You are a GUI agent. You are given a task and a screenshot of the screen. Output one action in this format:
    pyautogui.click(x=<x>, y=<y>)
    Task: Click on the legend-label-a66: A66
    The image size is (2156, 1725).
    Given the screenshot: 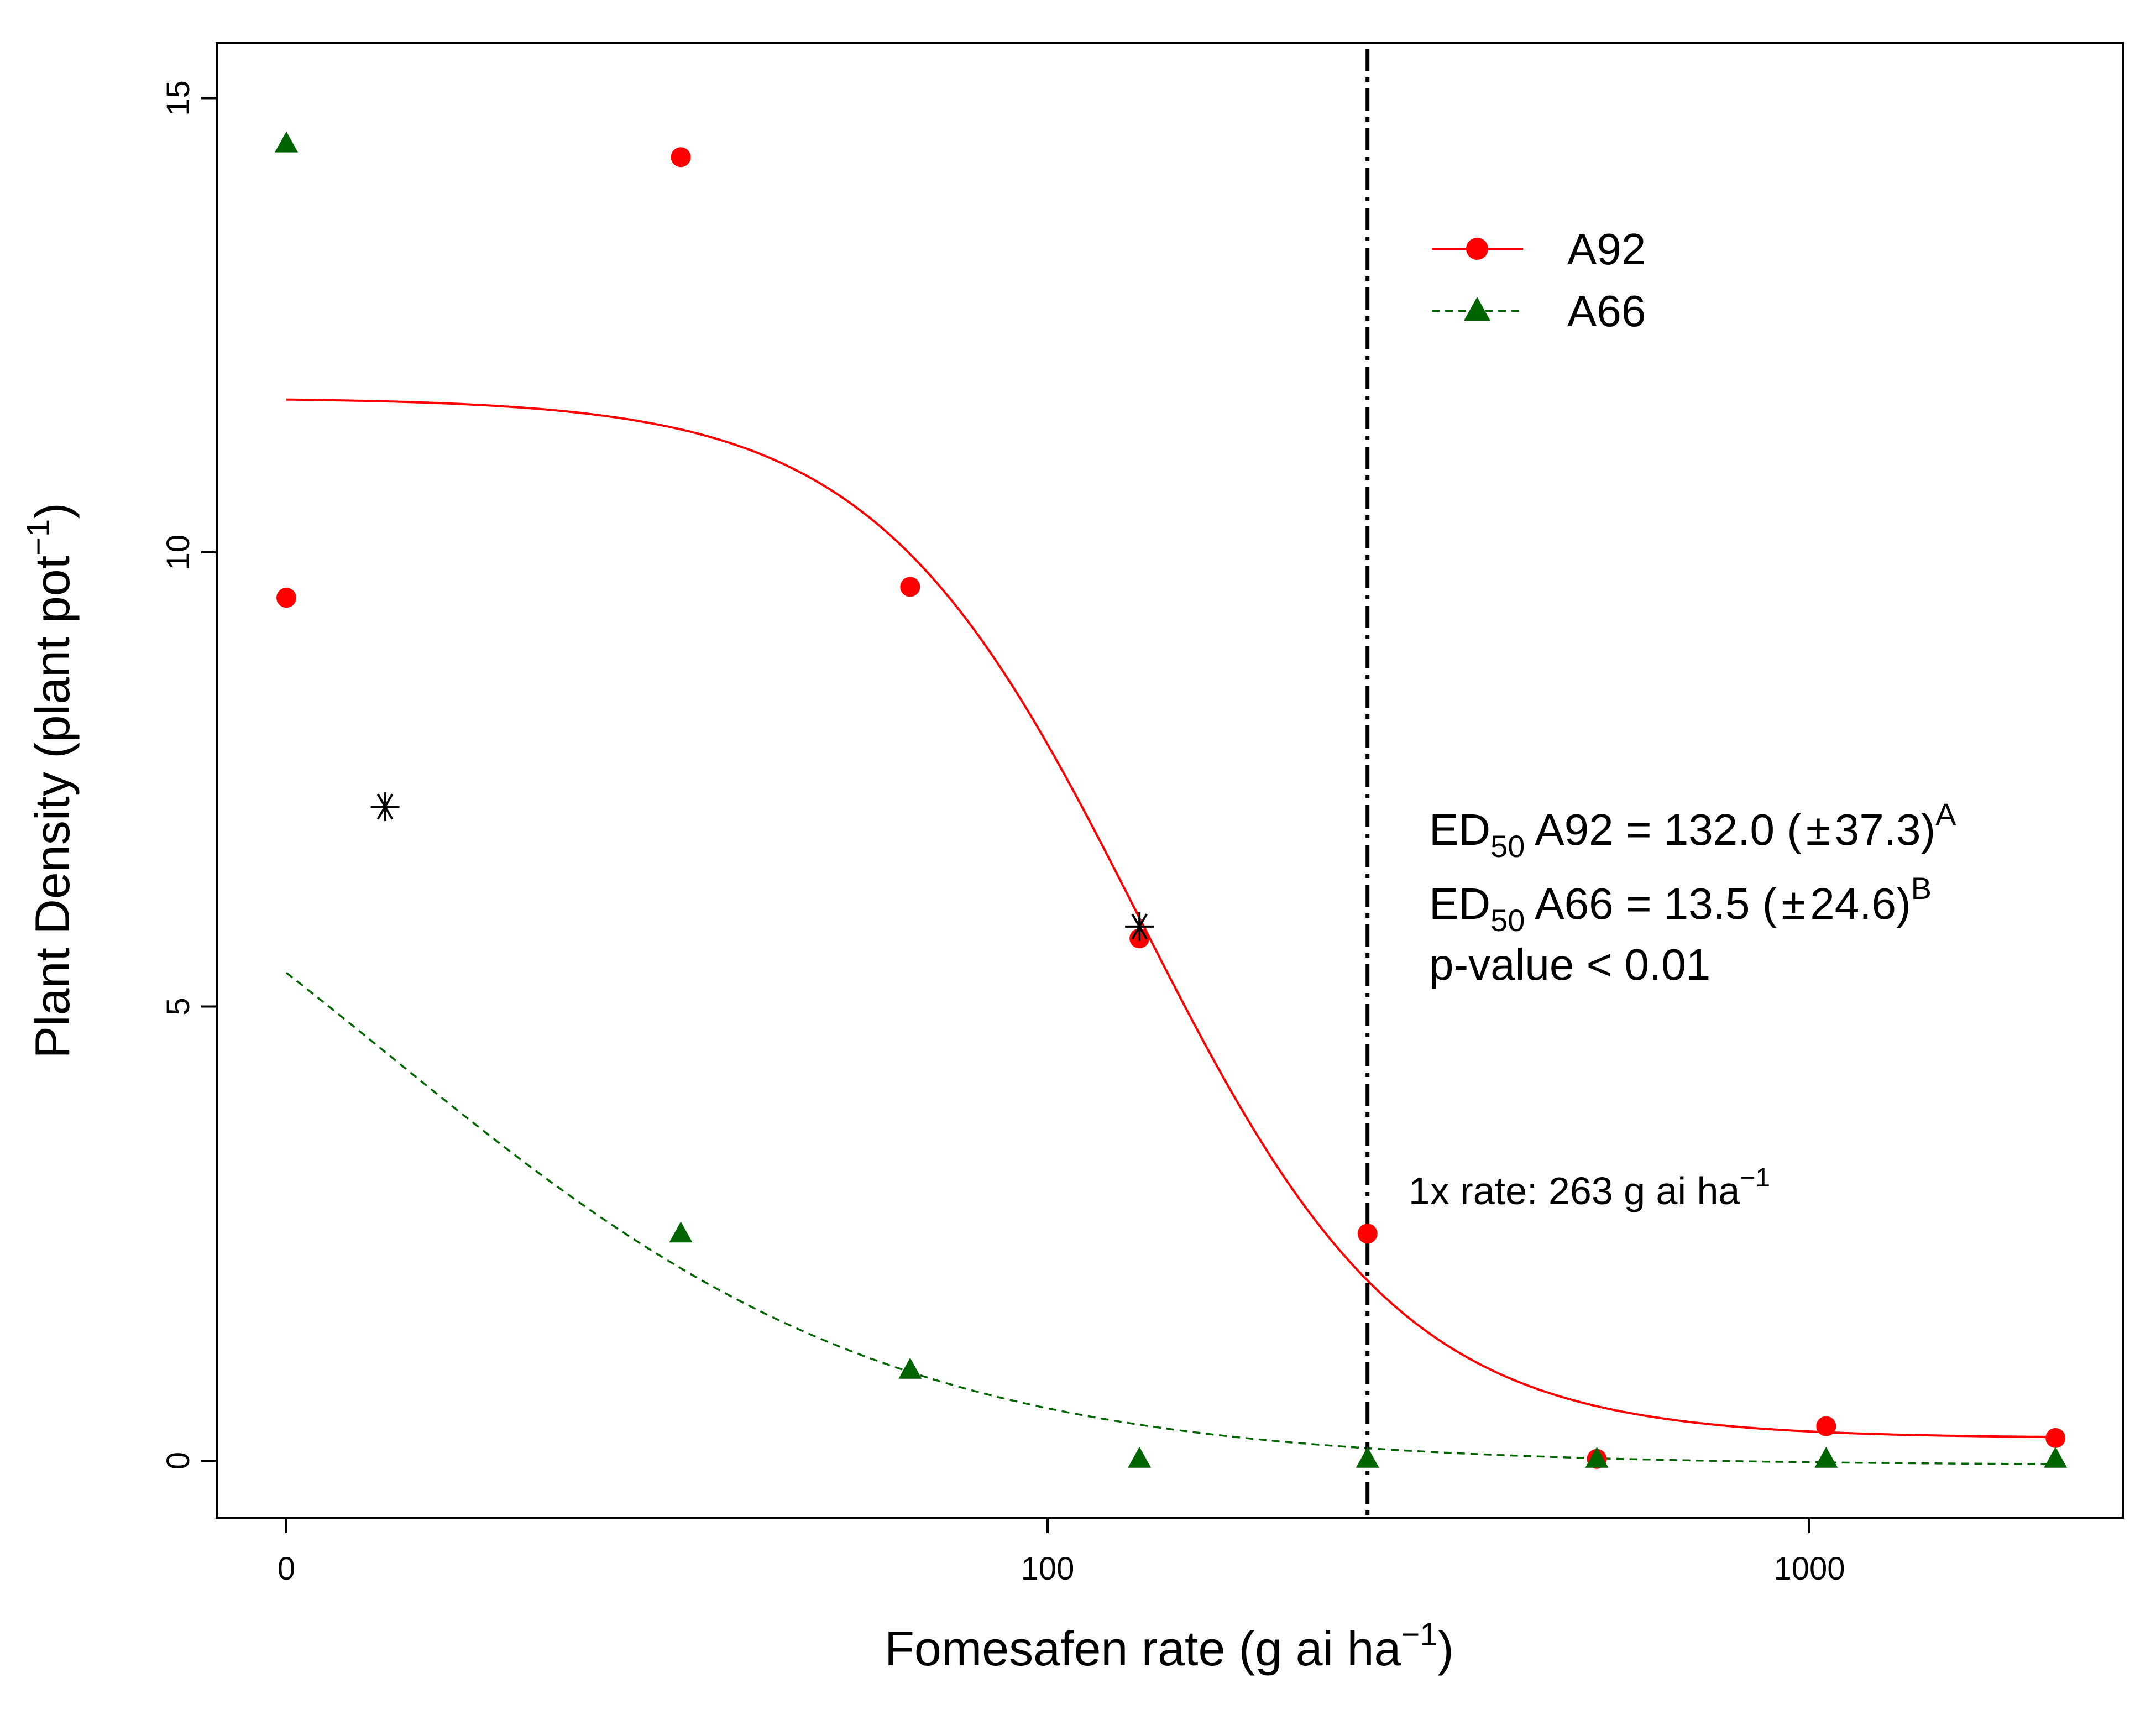 What is the action you would take?
    pyautogui.click(x=1607, y=311)
    